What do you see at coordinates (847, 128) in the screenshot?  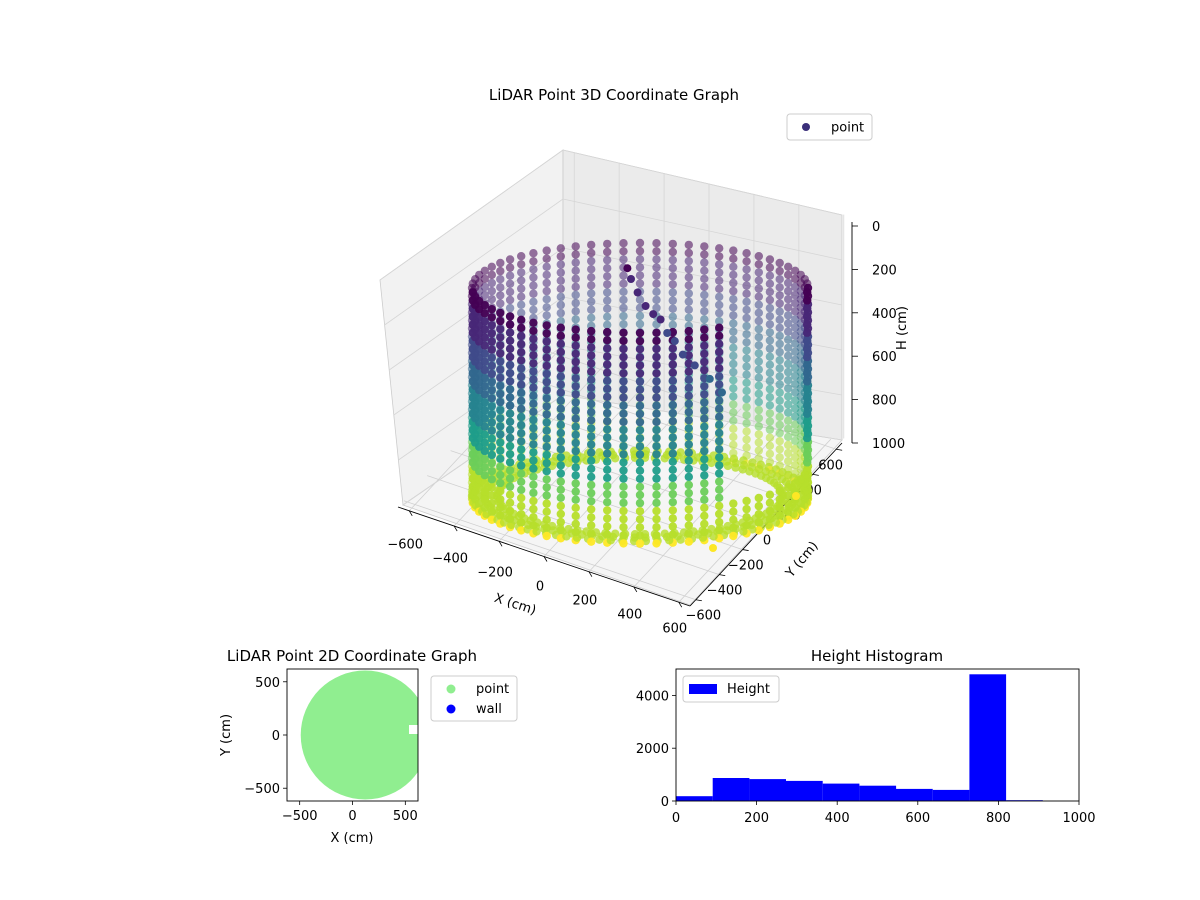 I see `chart-3d-legend-label: point` at bounding box center [847, 128].